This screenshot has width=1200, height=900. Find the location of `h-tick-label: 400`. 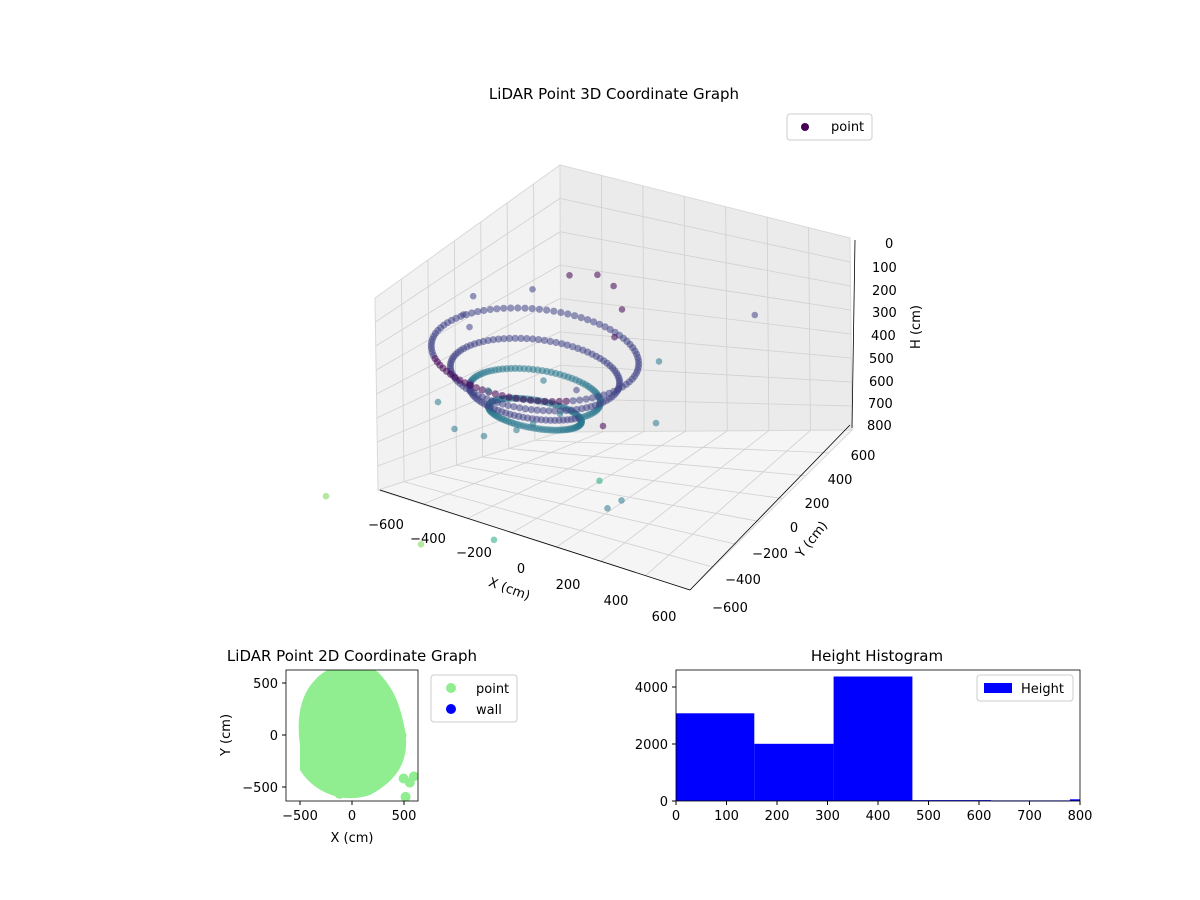

h-tick-label: 400 is located at coordinates (883, 336).